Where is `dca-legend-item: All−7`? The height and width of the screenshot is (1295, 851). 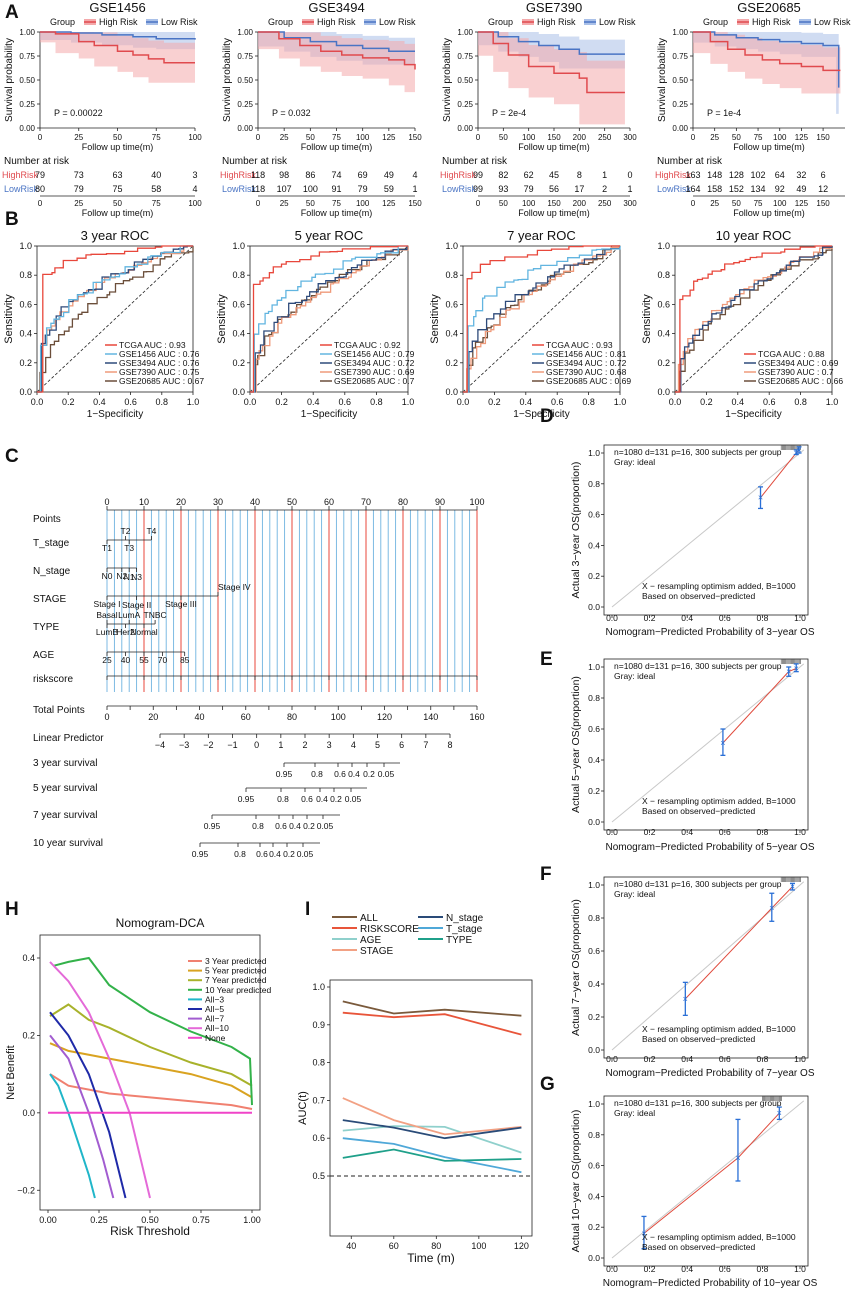 dca-legend-item: All−7 is located at coordinates (214, 1019).